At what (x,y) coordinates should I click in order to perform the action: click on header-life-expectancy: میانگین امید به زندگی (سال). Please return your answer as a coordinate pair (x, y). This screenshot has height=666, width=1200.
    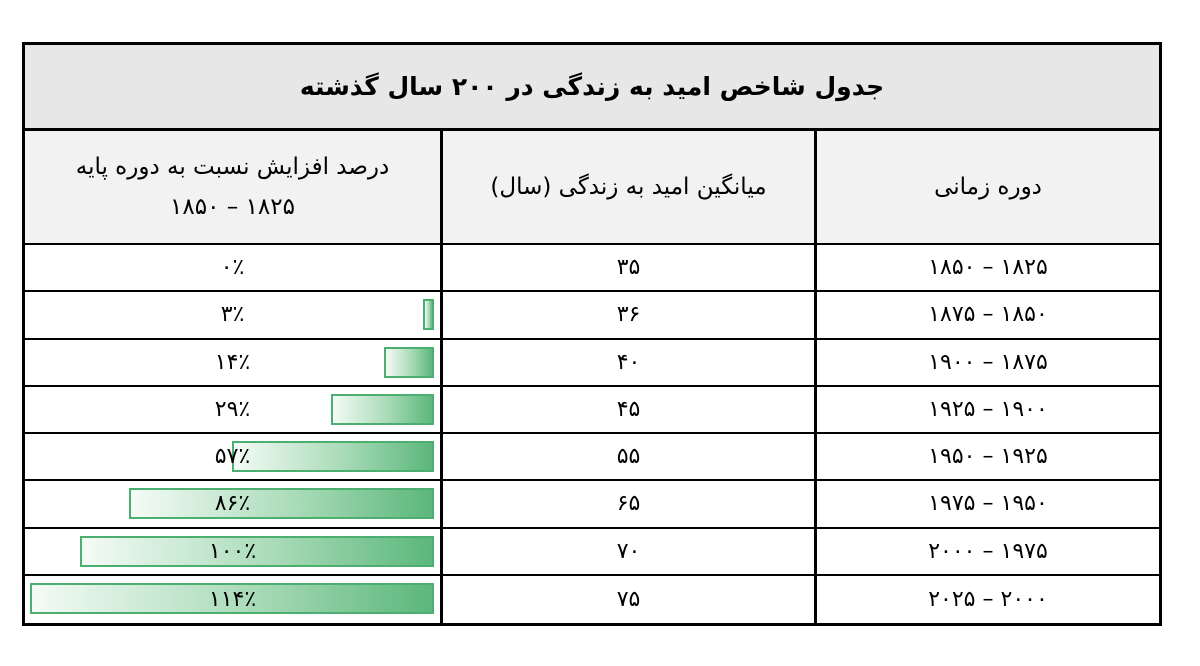
    Looking at the image, I should click on (630, 187).